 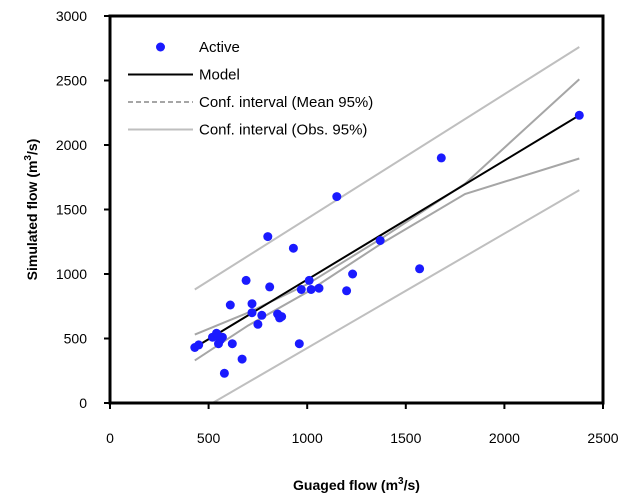 I want to click on legend-item: Conf. interval (Obs. 95%), so click(x=247, y=130).